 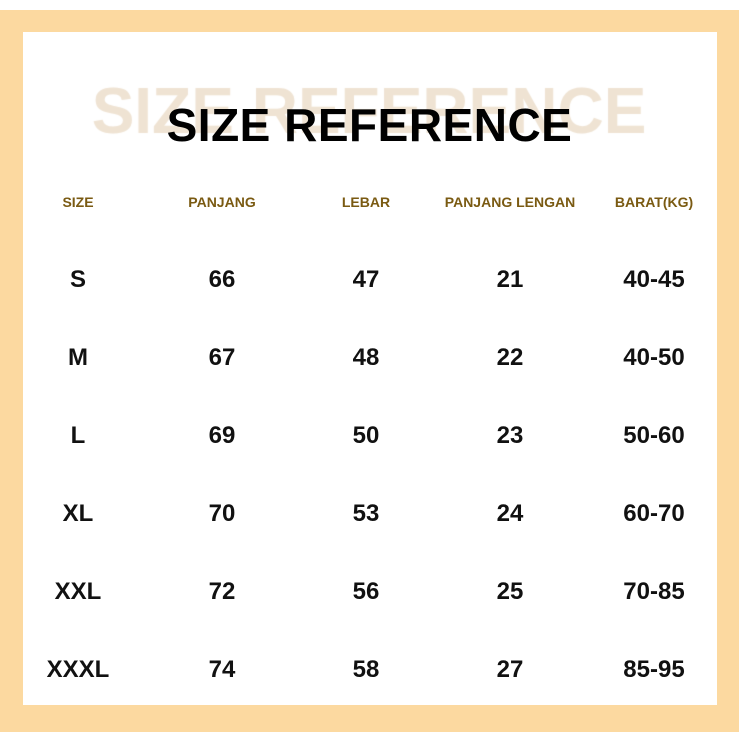 What do you see at coordinates (78, 669) in the screenshot?
I see `table-cell: XXXL` at bounding box center [78, 669].